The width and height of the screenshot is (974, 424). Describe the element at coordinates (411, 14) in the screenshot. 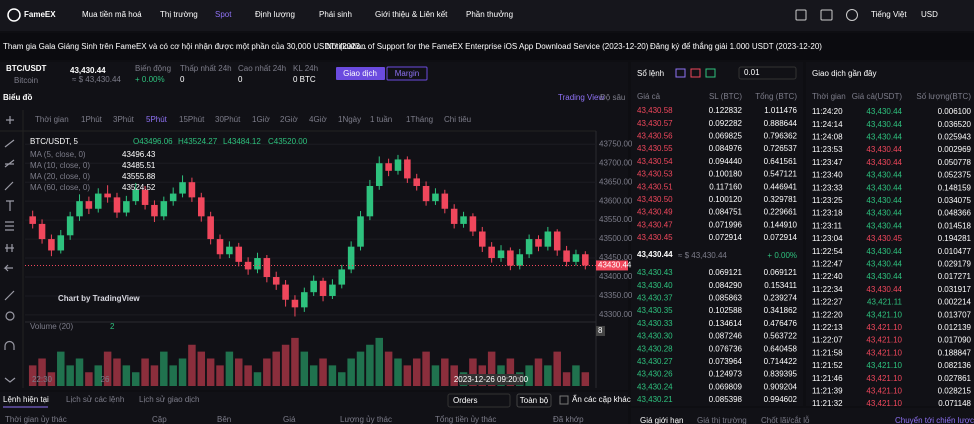

I see `nav-item: Giới thiệu & Liên kết` at that location.